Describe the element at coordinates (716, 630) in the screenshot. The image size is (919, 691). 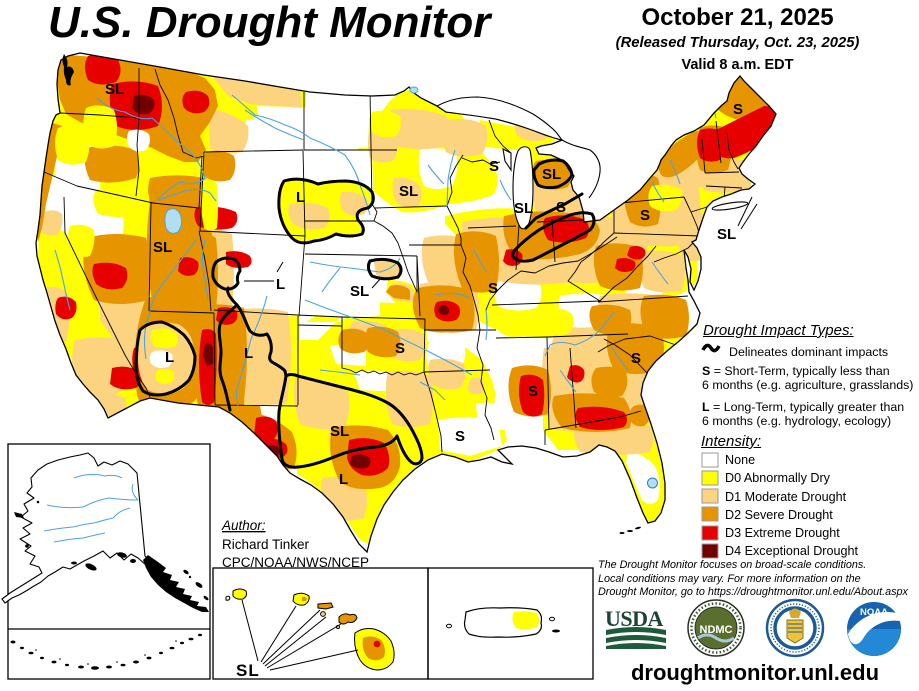
I see `svg-text: NDMC` at that location.